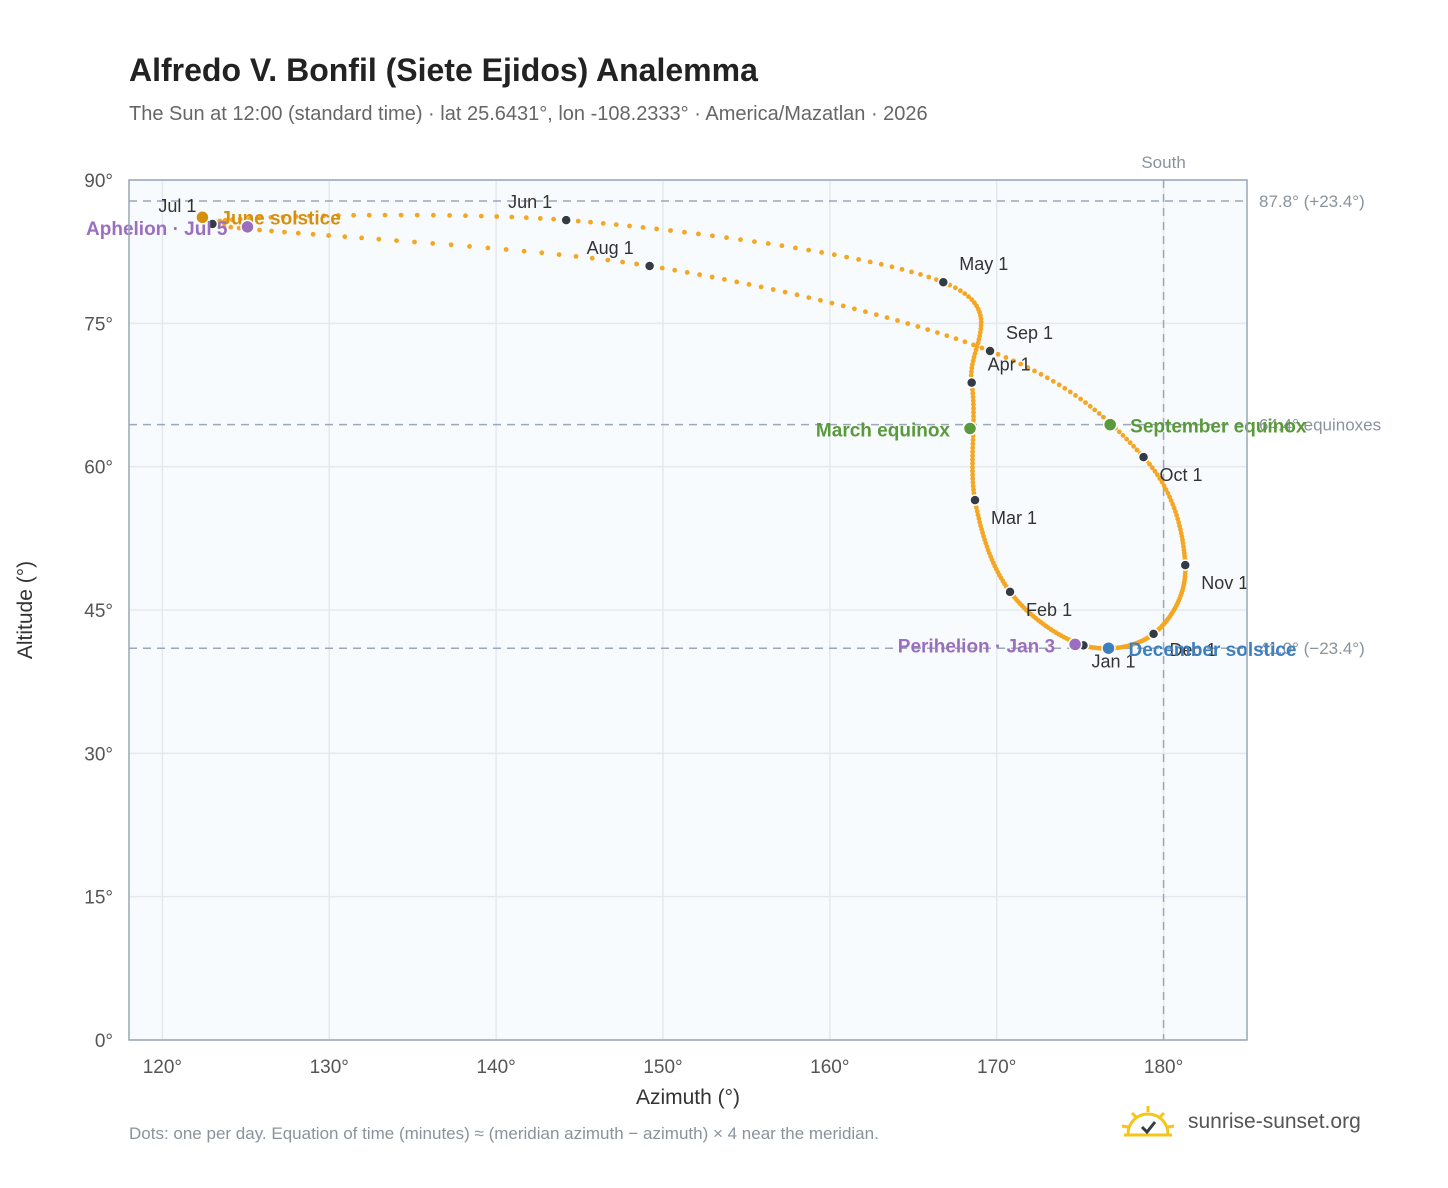 The height and width of the screenshot is (1188, 1448). What do you see at coordinates (104, 1041) in the screenshot?
I see `y-tick-label: 0°` at bounding box center [104, 1041].